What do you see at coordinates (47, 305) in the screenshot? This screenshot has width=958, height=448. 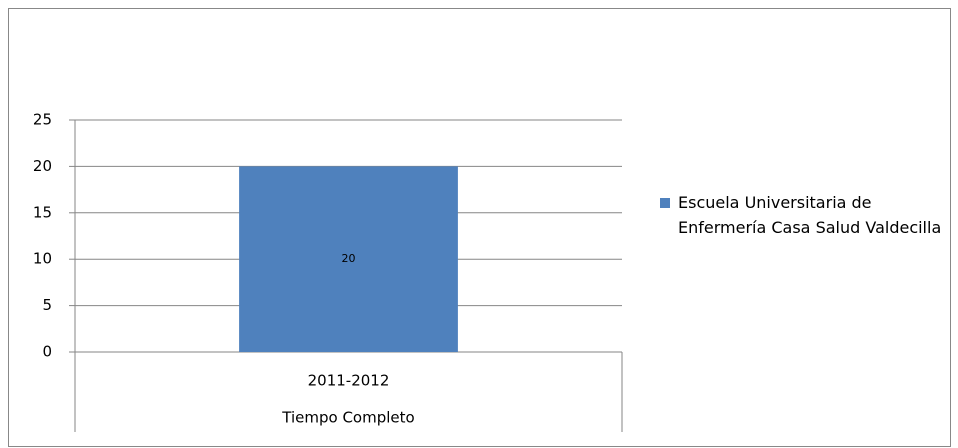 I see `y-tick-label: 5` at bounding box center [47, 305].